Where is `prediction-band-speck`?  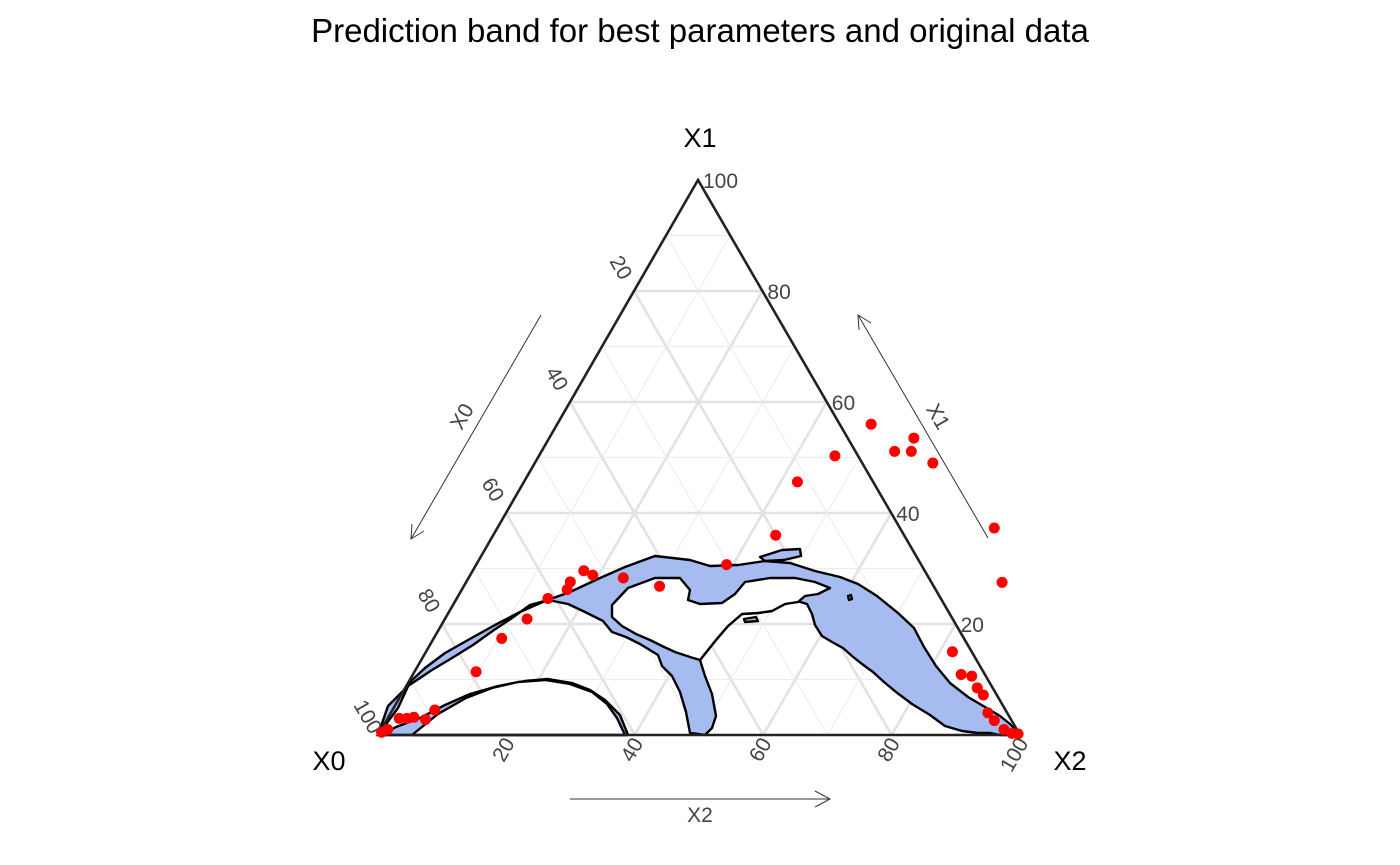 prediction-band-speck is located at coordinates (751, 619).